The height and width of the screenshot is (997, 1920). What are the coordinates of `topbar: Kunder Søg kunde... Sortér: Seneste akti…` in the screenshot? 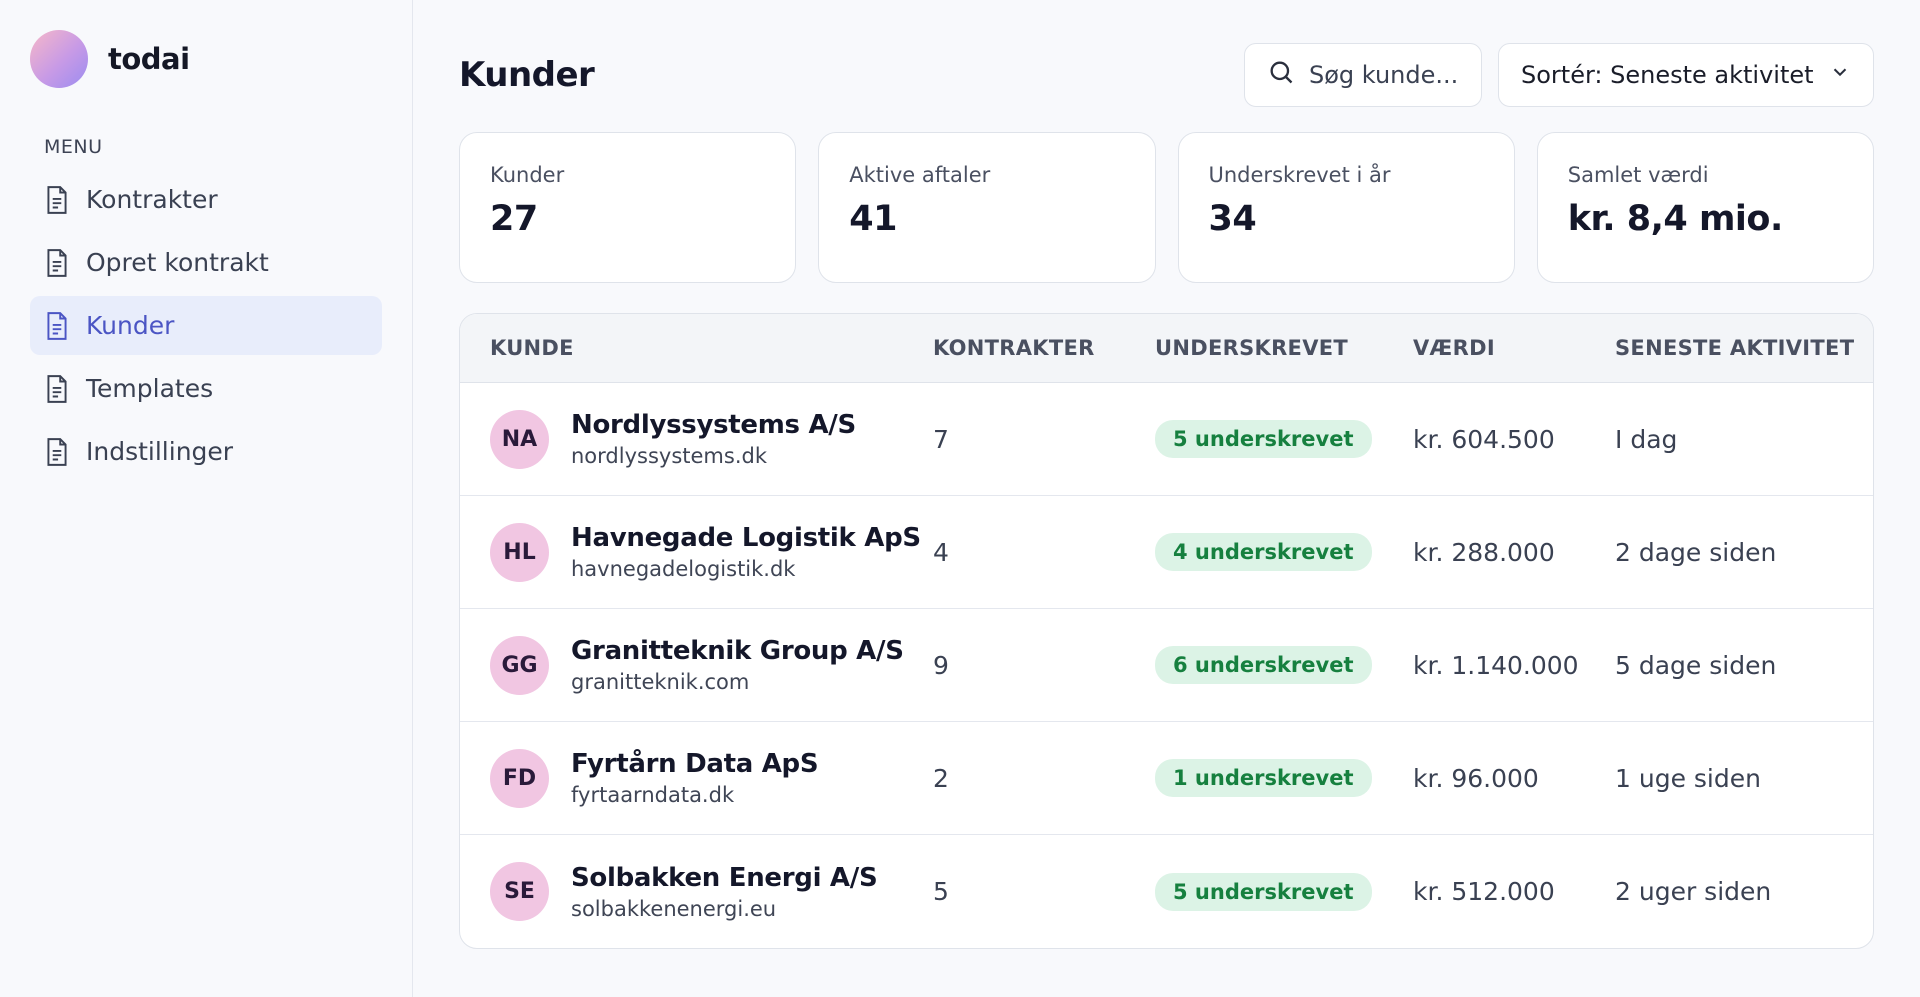 It's located at (1166, 75).